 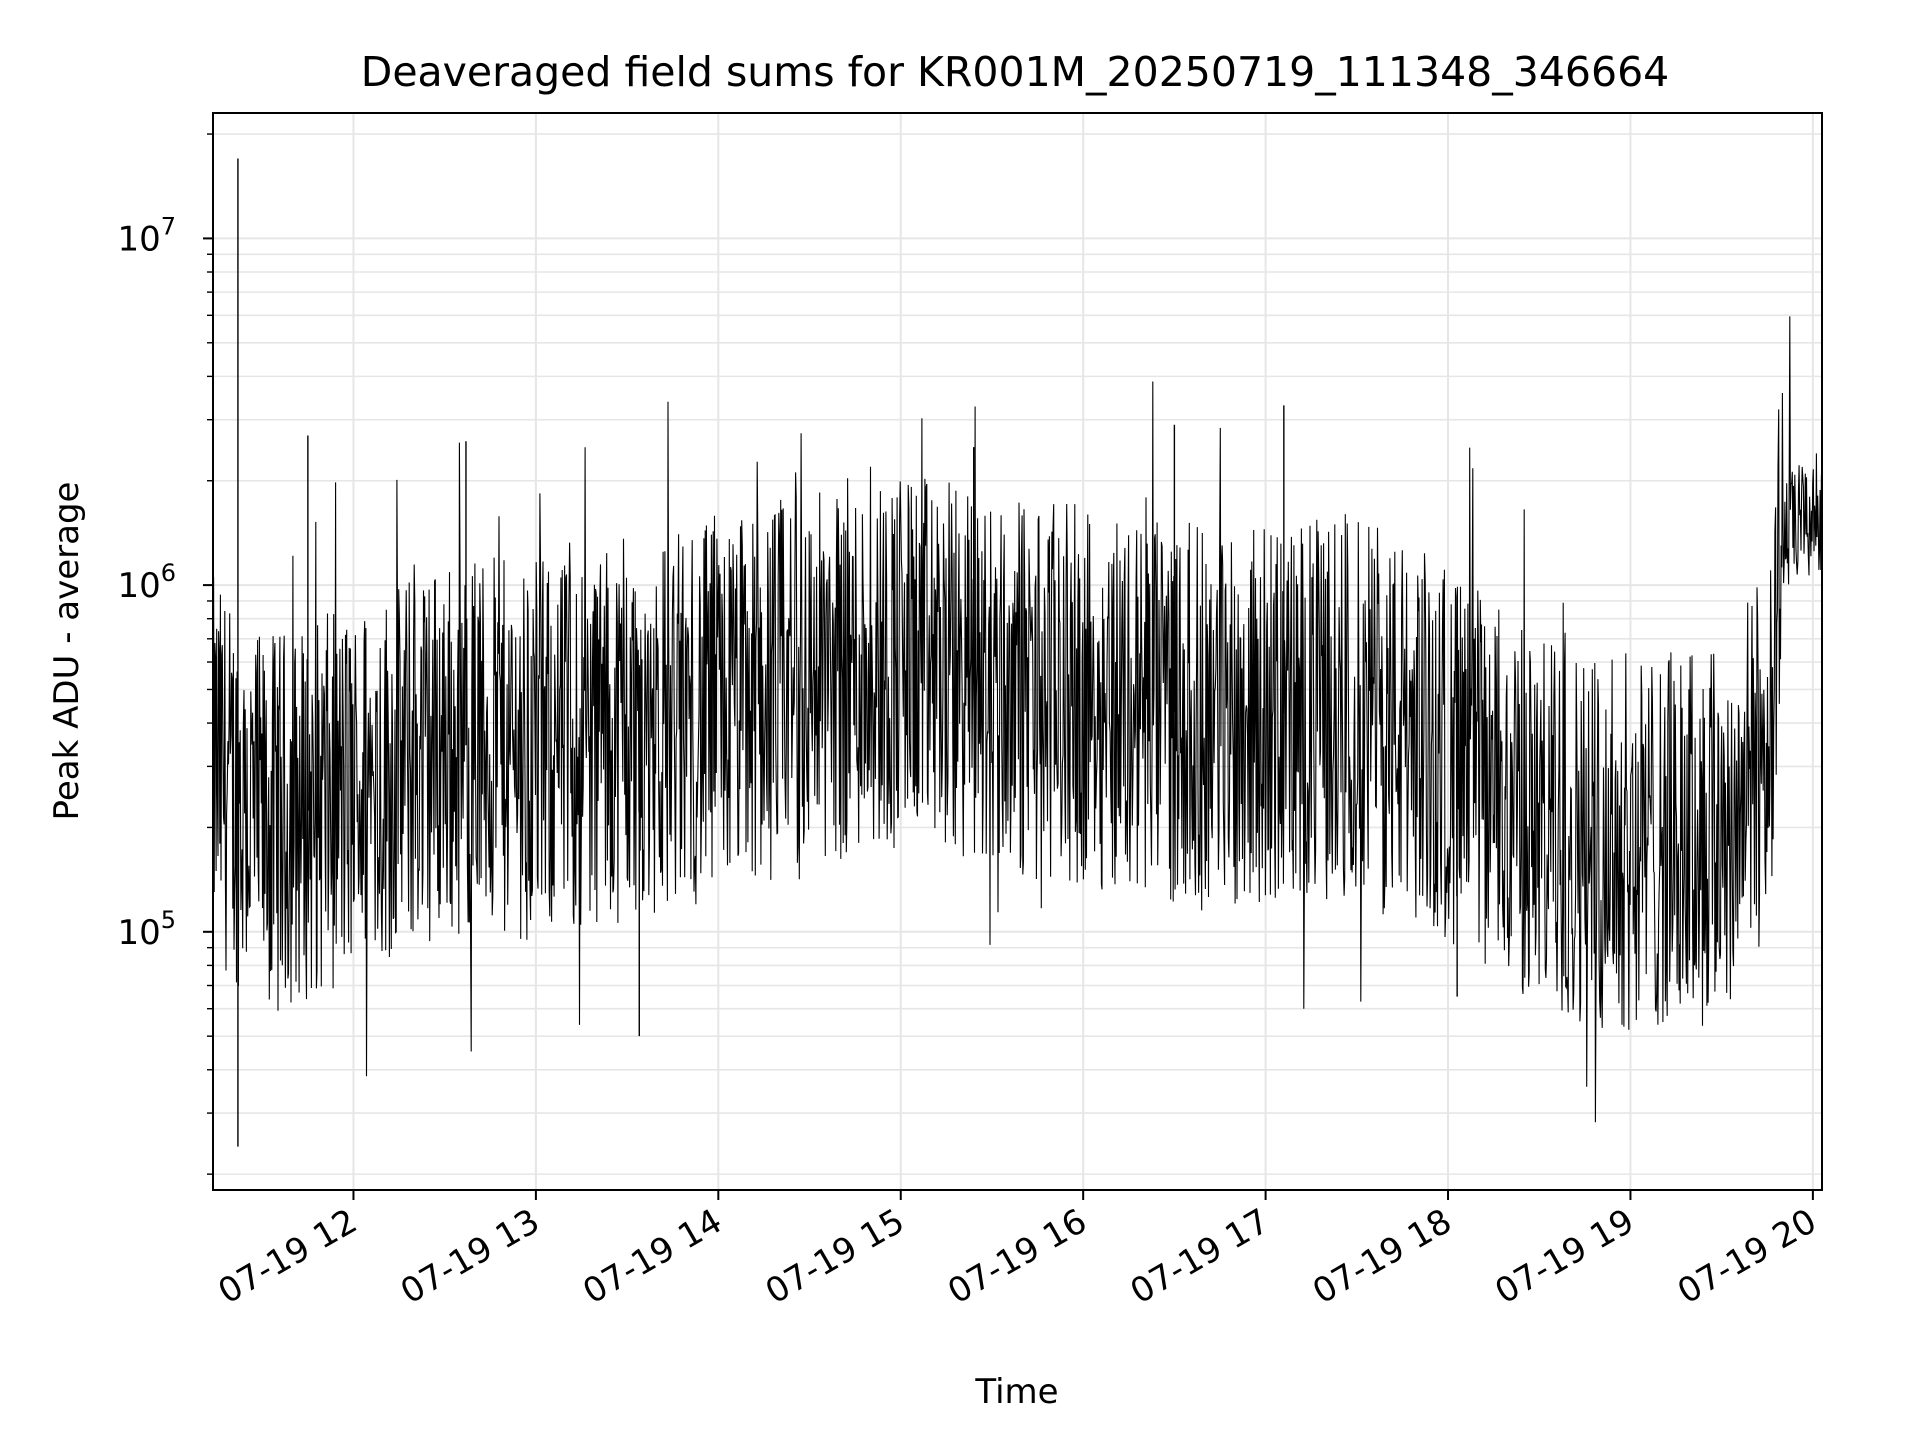 I want to click on y-axis-label: Peak ADU - average, so click(x=67, y=651).